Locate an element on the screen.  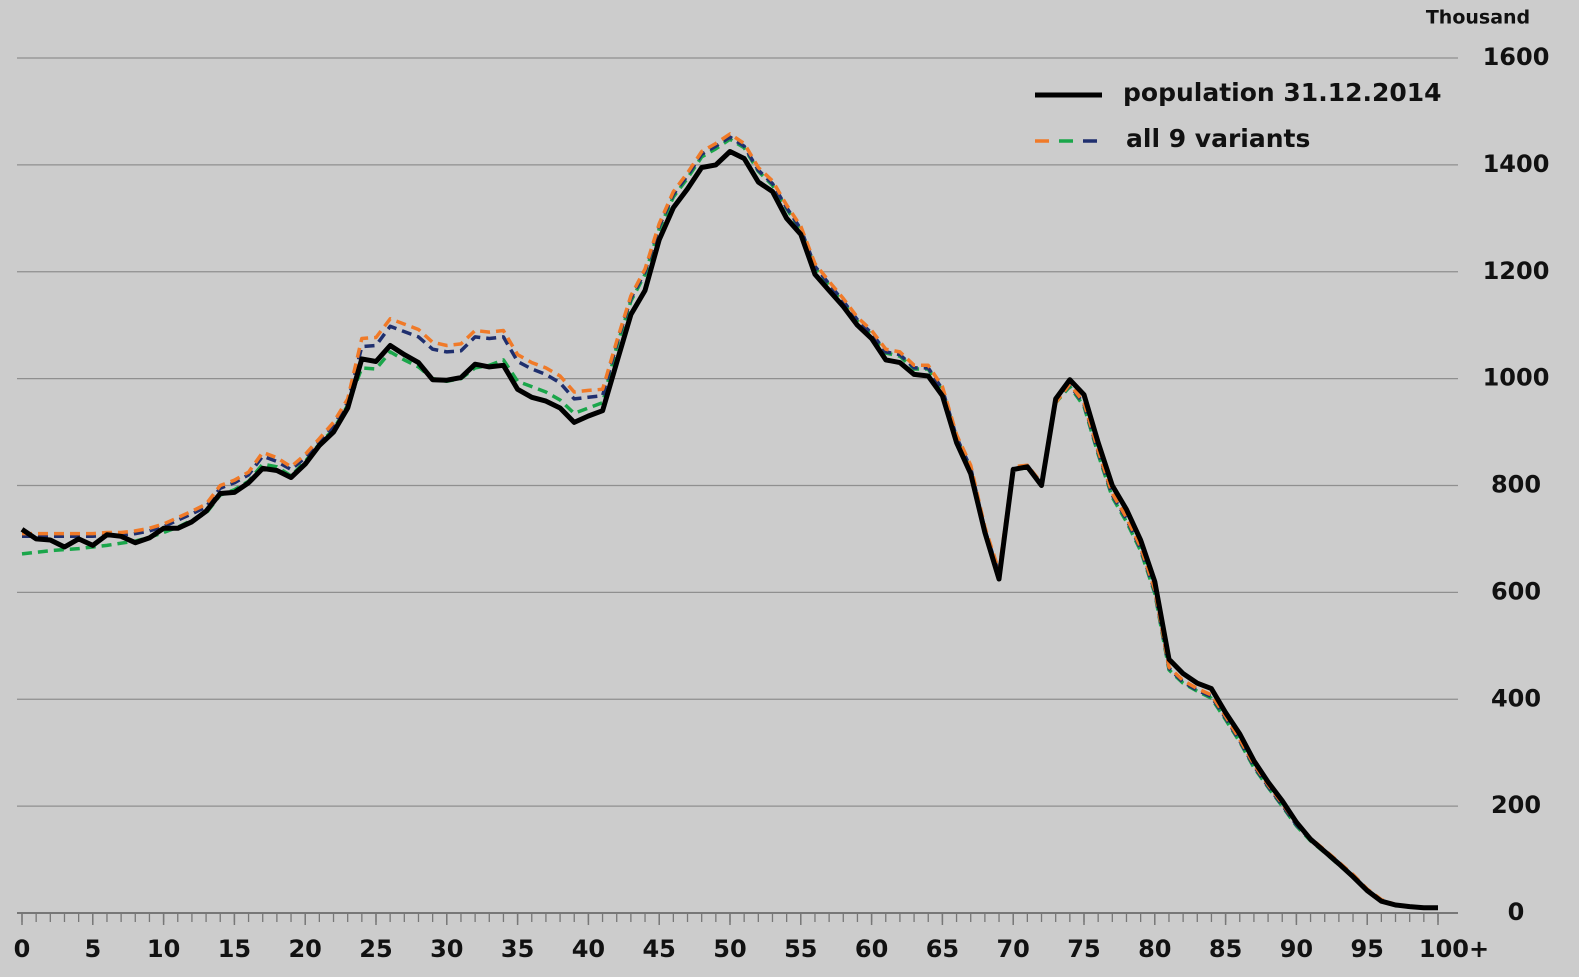
x-tick-label: 75 is located at coordinates (1083, 949).